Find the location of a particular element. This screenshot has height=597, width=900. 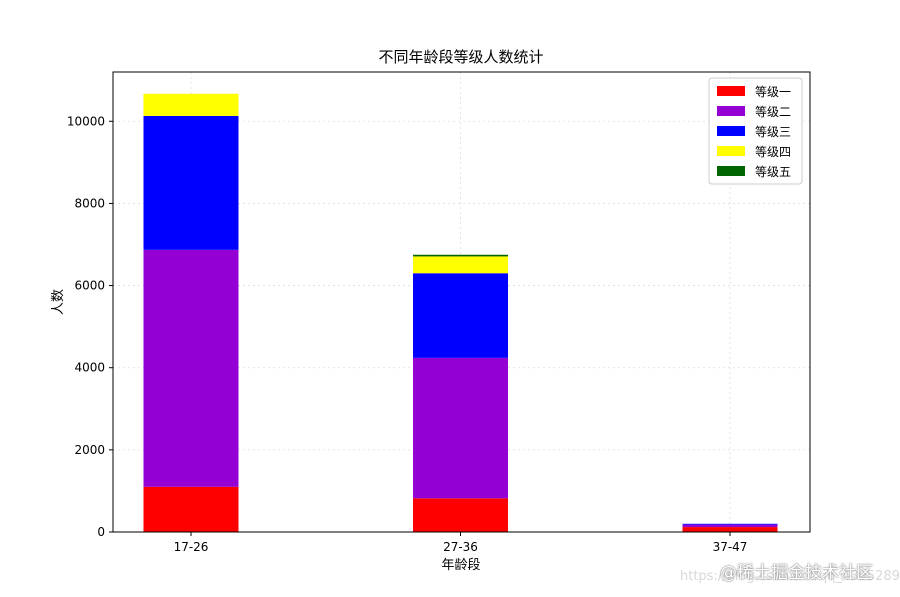

legend-label-3: 等级四 is located at coordinates (773, 152).